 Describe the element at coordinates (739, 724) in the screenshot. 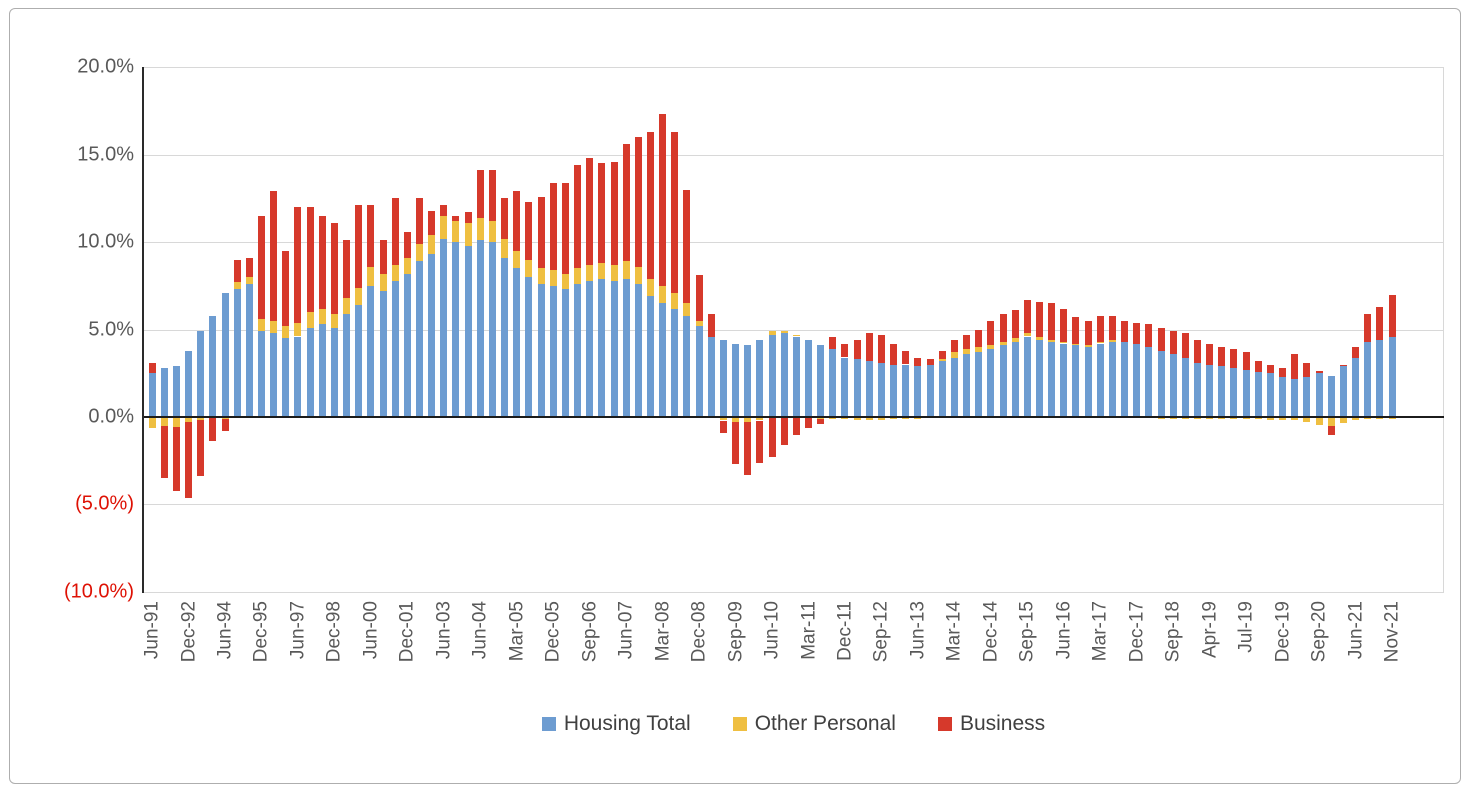

I see `other-personal-swatch-icon` at that location.